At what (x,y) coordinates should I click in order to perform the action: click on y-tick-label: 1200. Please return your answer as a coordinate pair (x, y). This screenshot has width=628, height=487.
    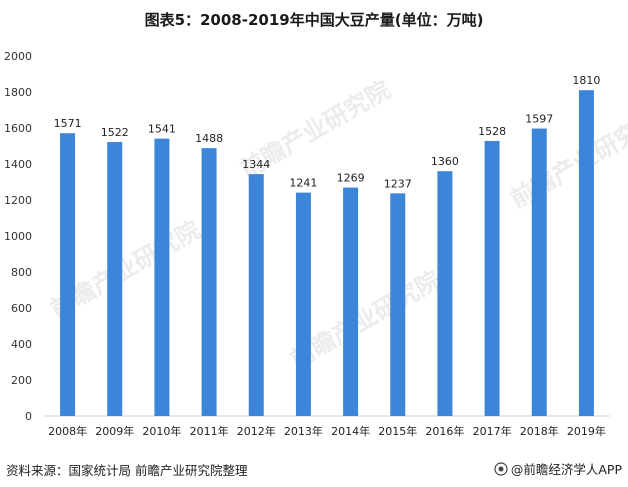
    Looking at the image, I should click on (18, 200).